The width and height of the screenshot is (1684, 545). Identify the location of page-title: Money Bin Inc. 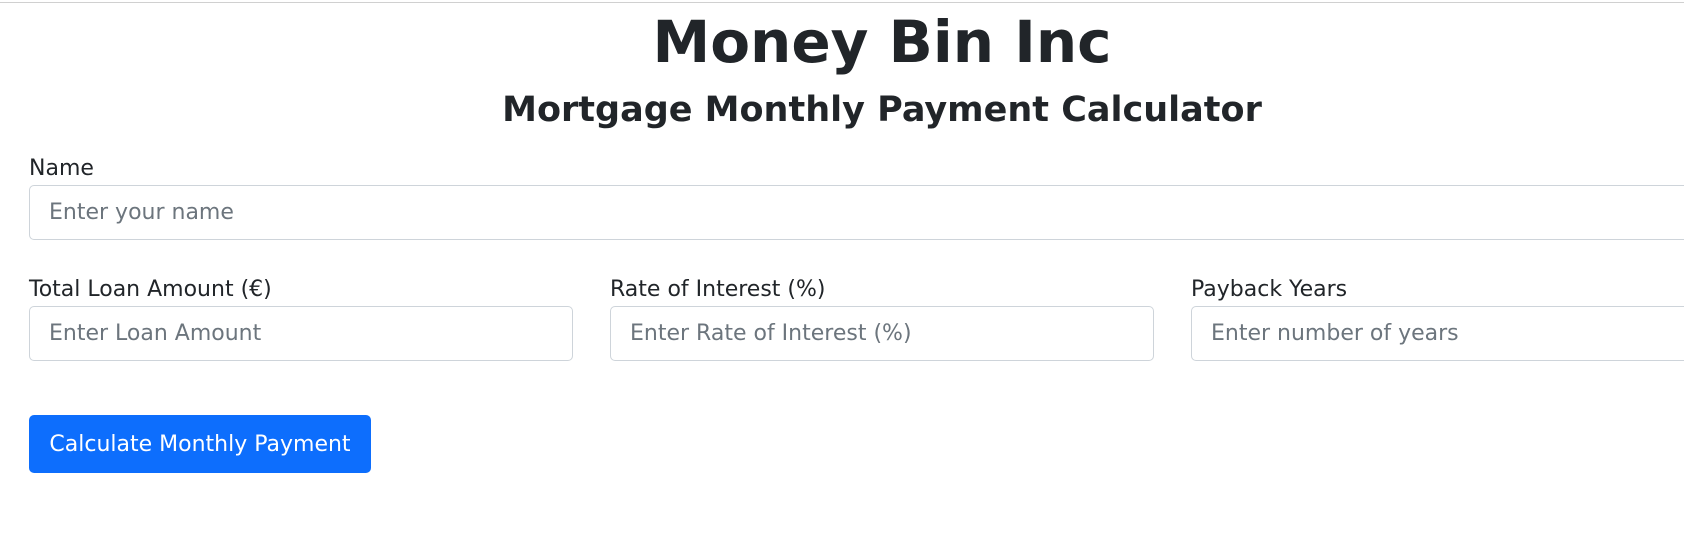
(882, 42).